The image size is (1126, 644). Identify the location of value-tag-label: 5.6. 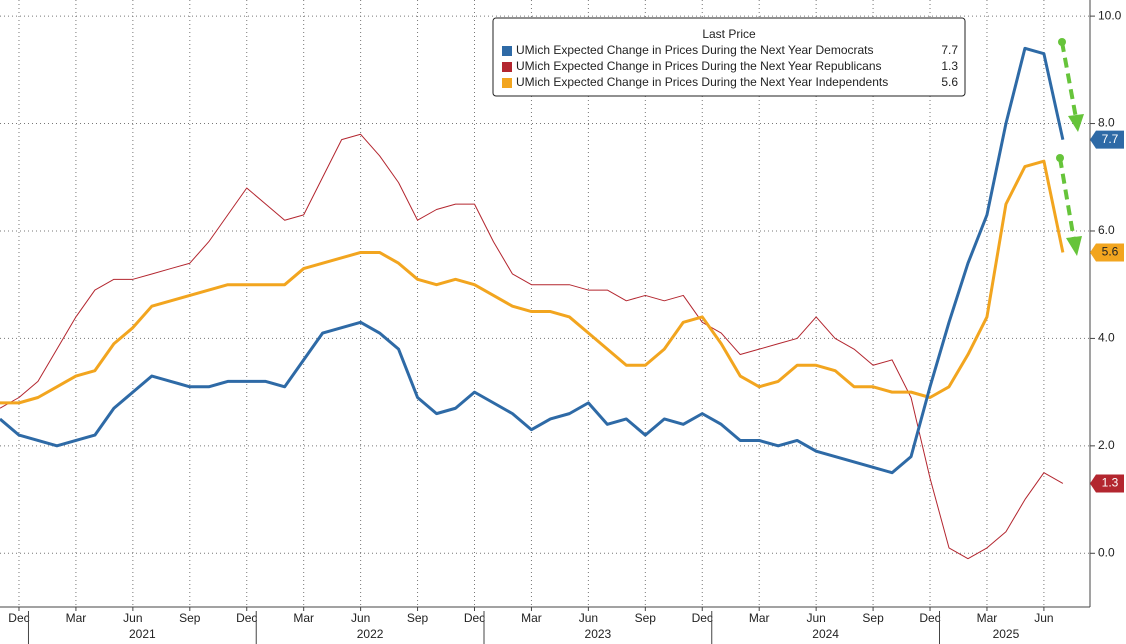
(1110, 252).